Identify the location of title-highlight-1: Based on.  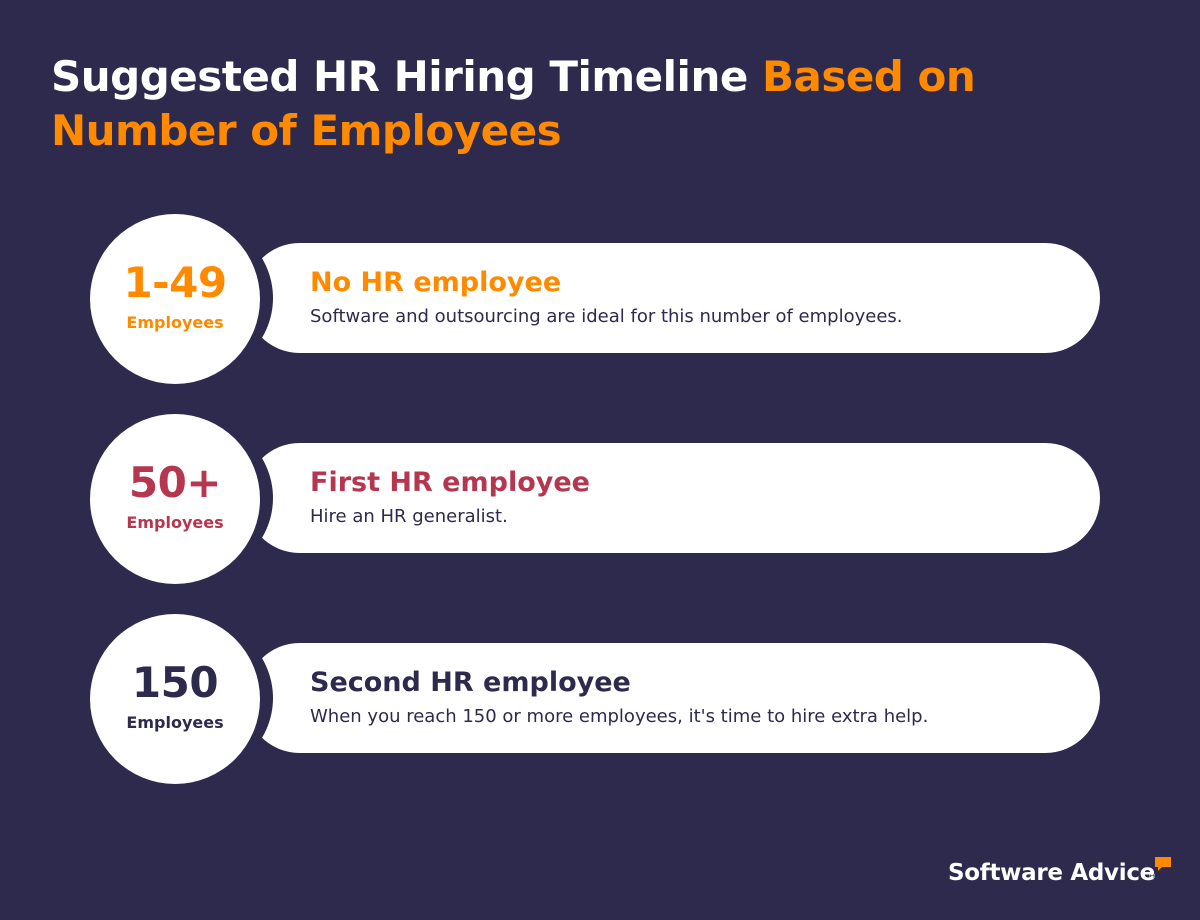
(868, 76).